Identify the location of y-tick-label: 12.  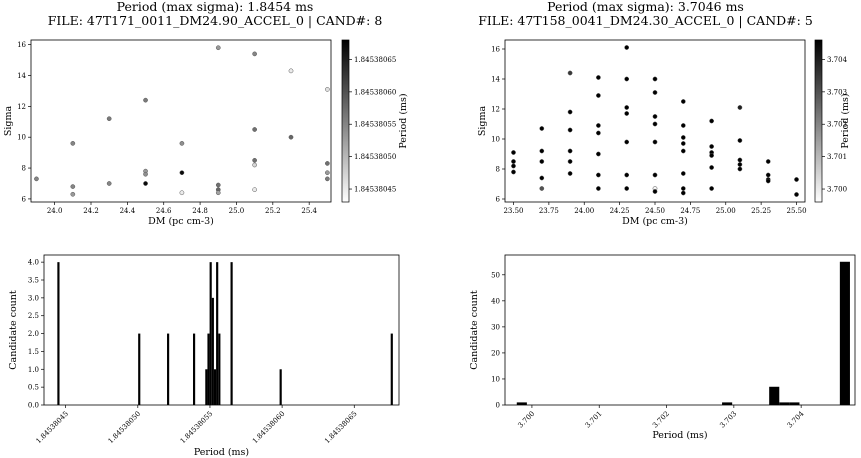
(21, 107).